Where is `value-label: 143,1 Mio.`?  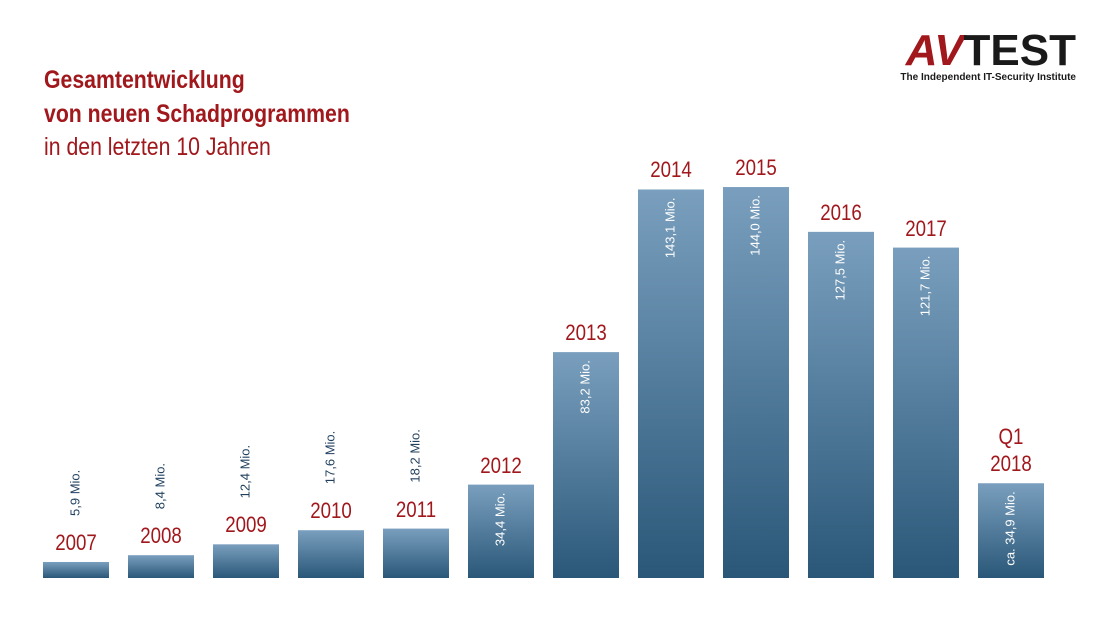
value-label: 143,1 Mio. is located at coordinates (669, 227).